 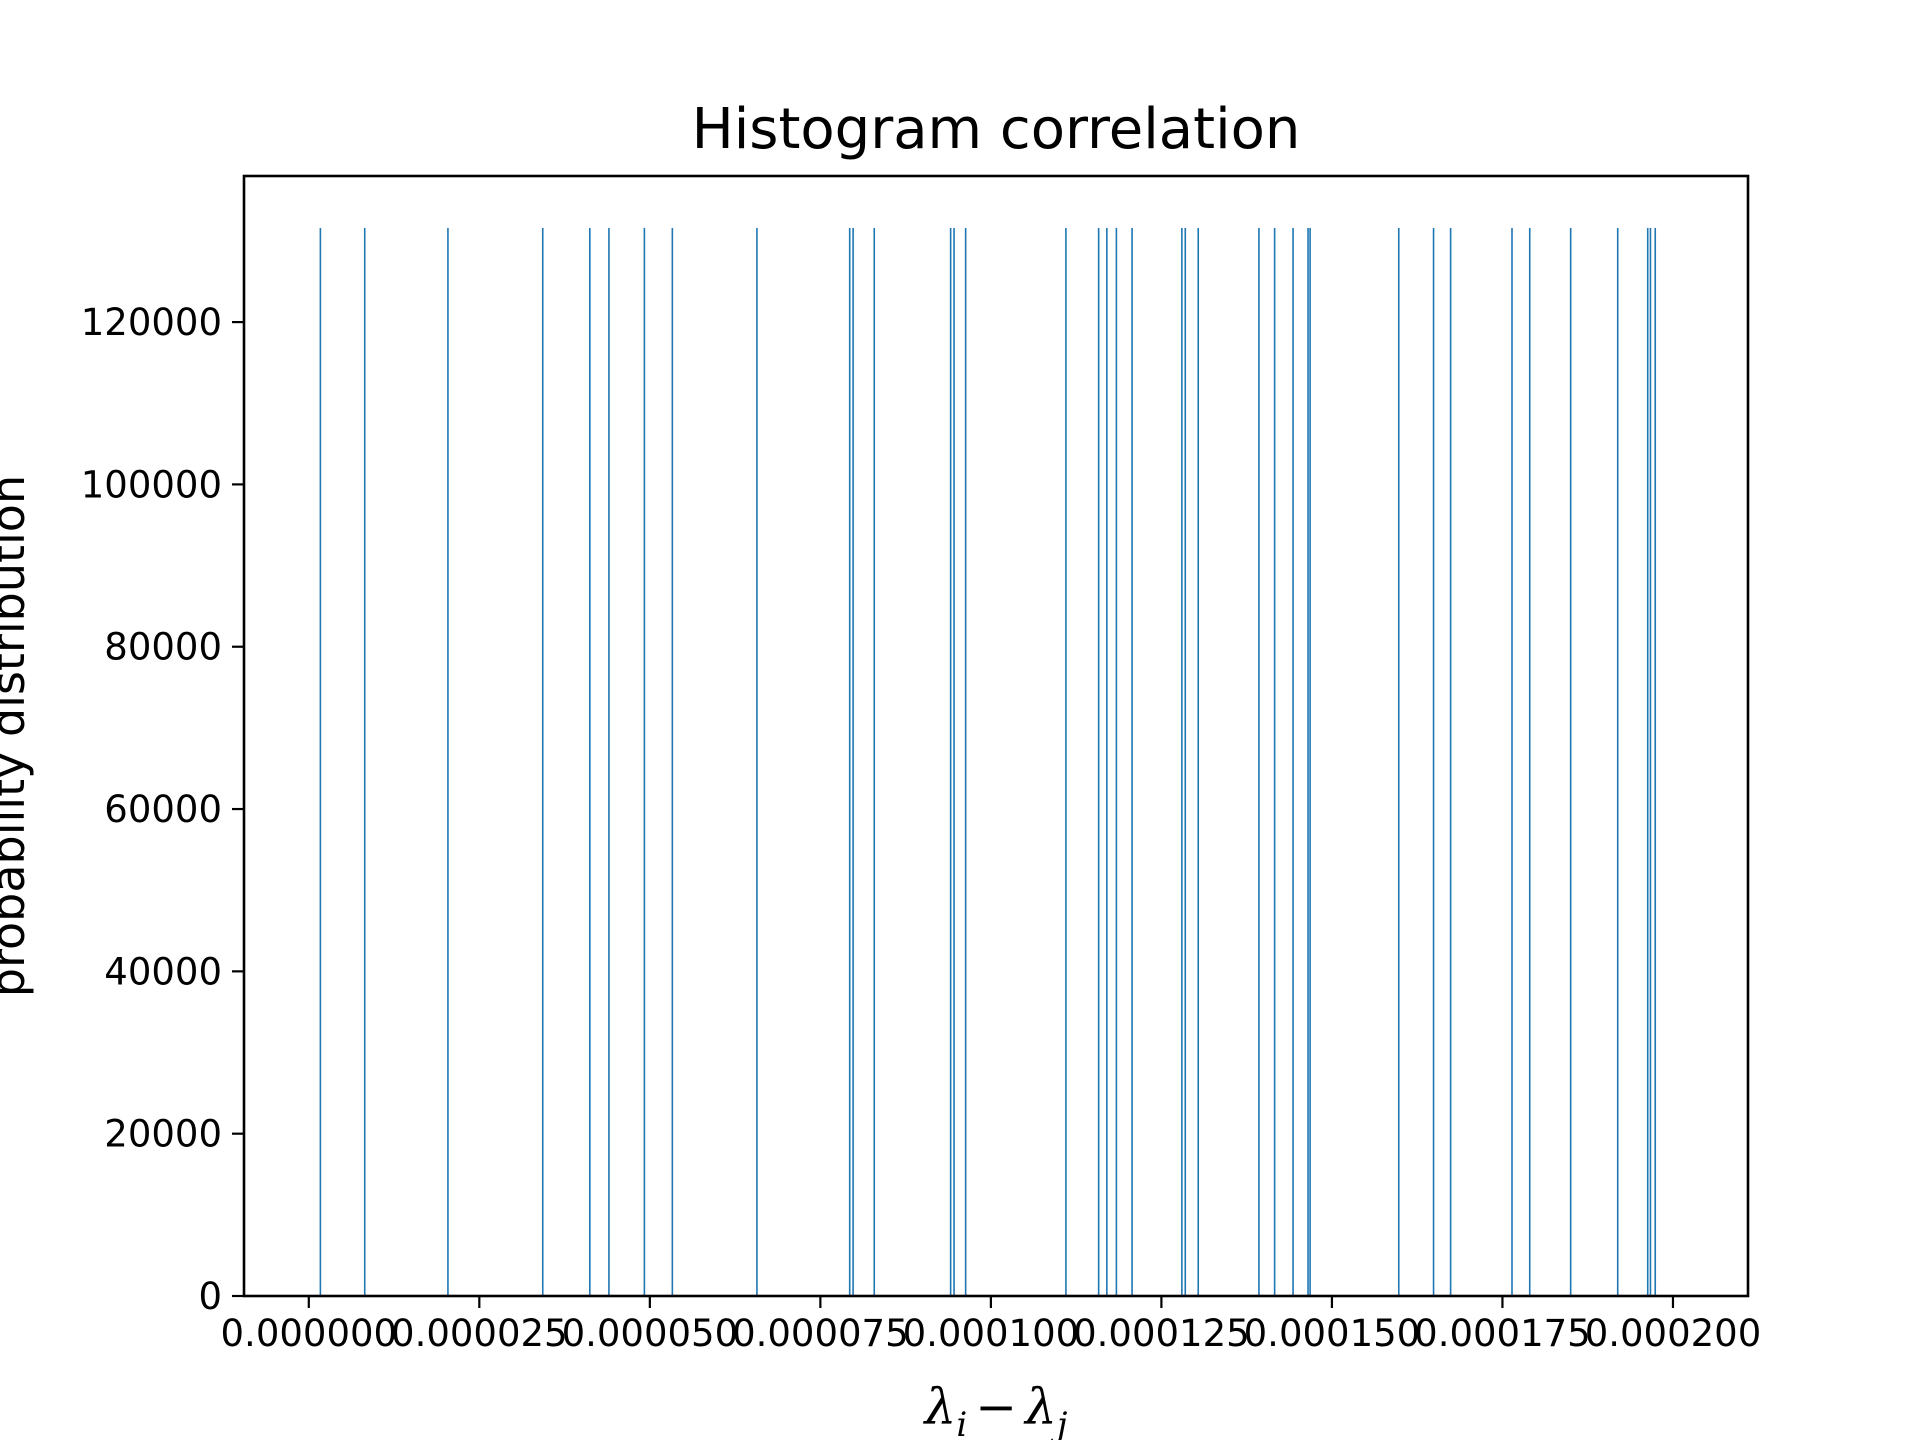 I want to click on y-tick-label: 60000, so click(x=163, y=809).